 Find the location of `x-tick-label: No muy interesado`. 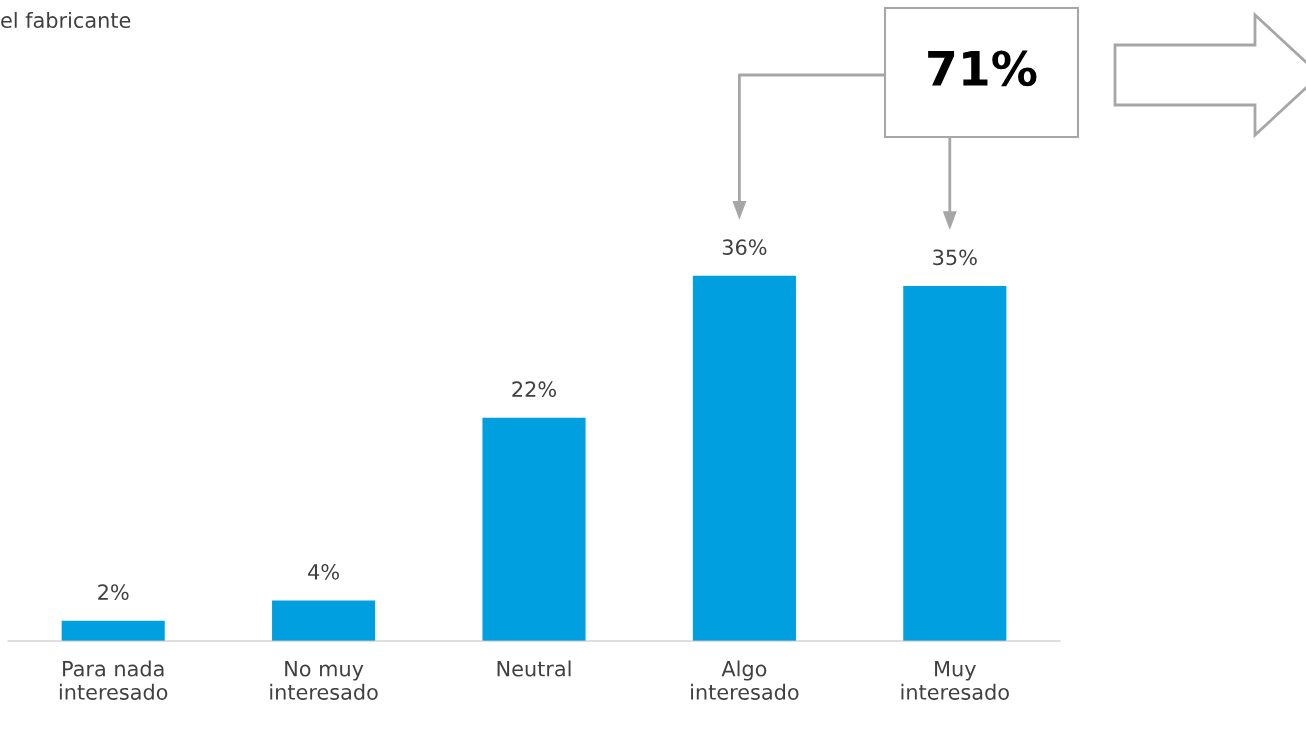

x-tick-label: No muy interesado is located at coordinates (324, 680).